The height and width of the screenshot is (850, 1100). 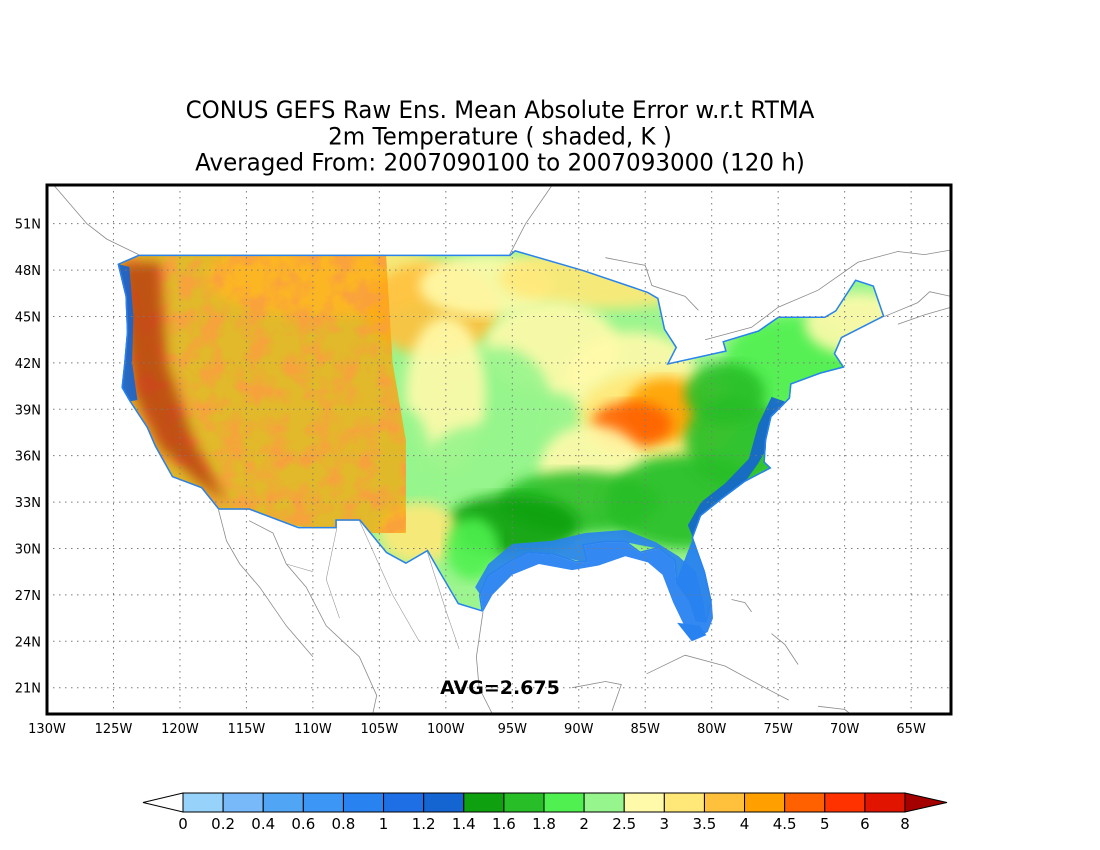 I want to click on colorbar-label: 4, so click(x=745, y=824).